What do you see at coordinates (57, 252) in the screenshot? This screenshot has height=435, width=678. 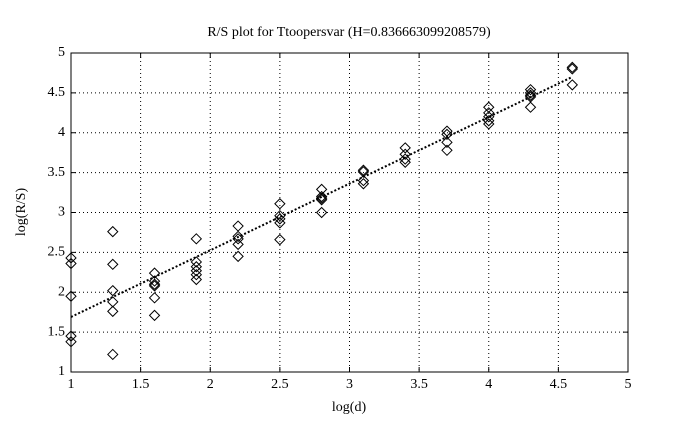 I see `y-tick-label: 2.5` at bounding box center [57, 252].